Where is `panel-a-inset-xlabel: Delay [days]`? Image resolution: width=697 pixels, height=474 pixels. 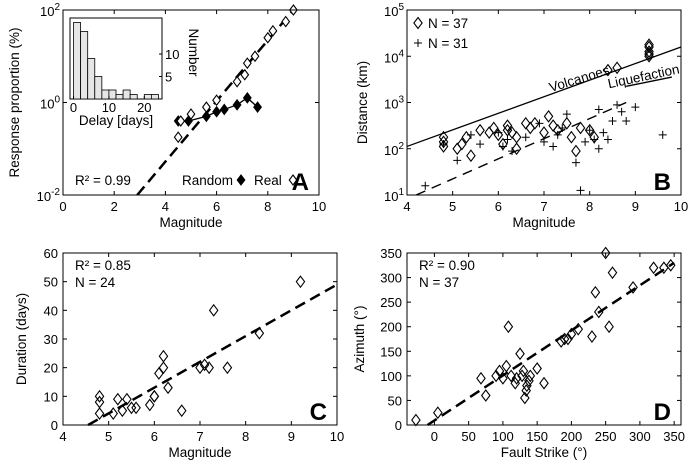 panel-a-inset-xlabel: Delay [days] is located at coordinates (116, 120).